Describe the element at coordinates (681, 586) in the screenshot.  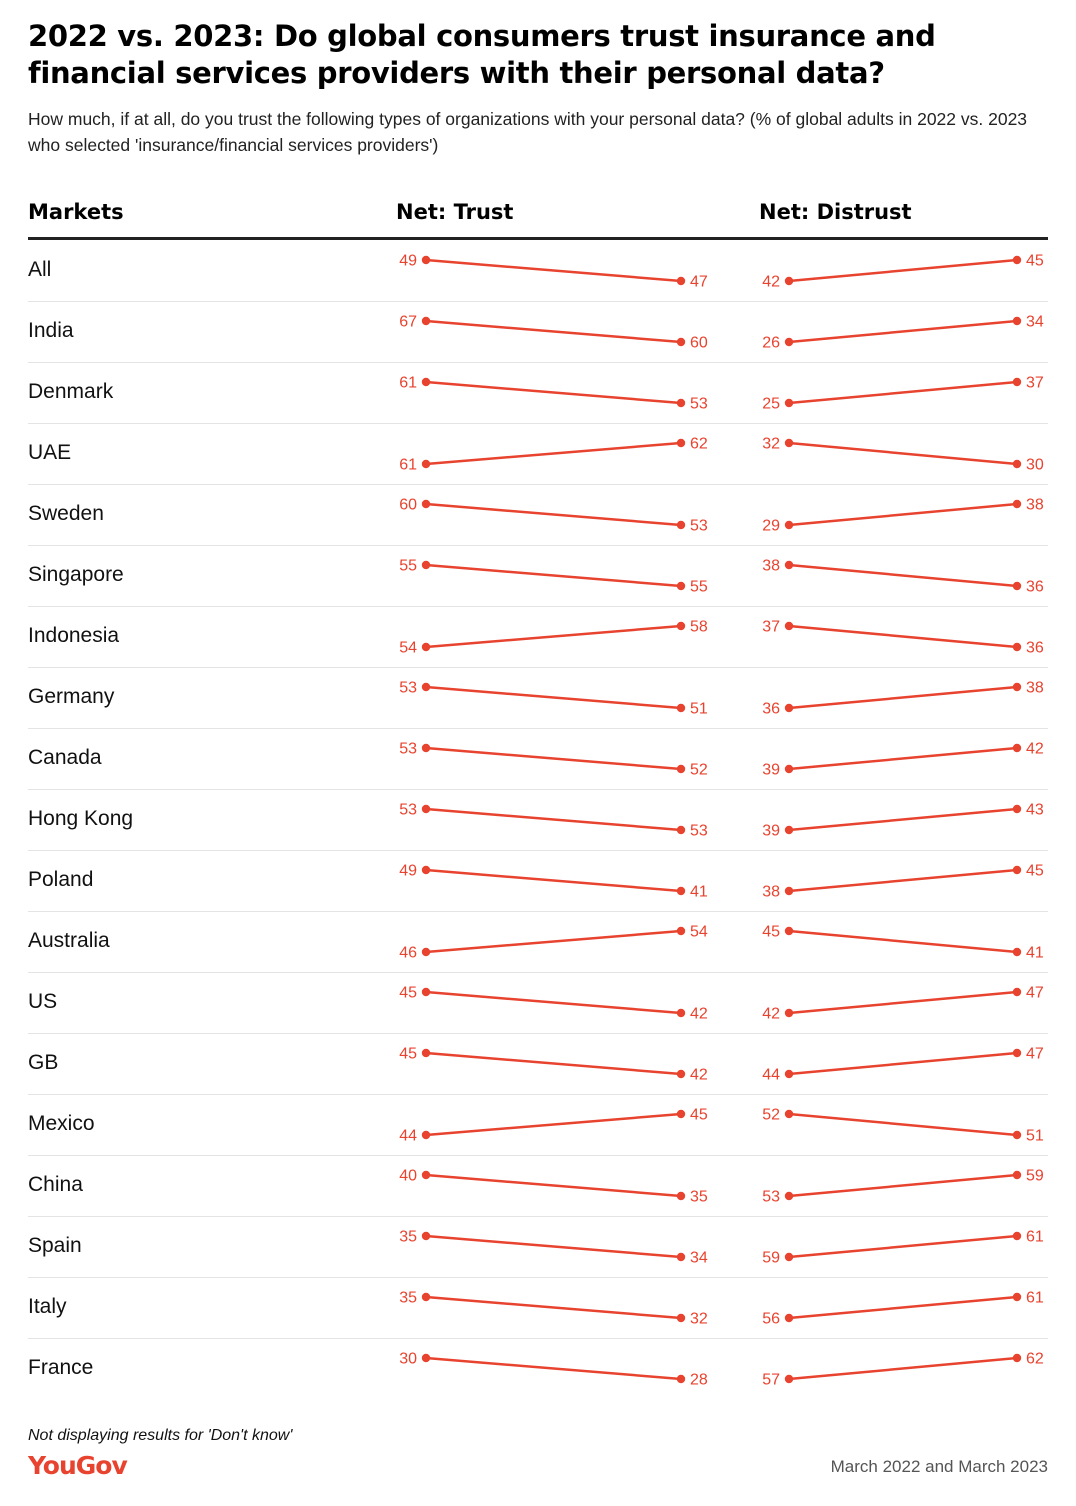
I see `trust-point-2023-singapore` at that location.